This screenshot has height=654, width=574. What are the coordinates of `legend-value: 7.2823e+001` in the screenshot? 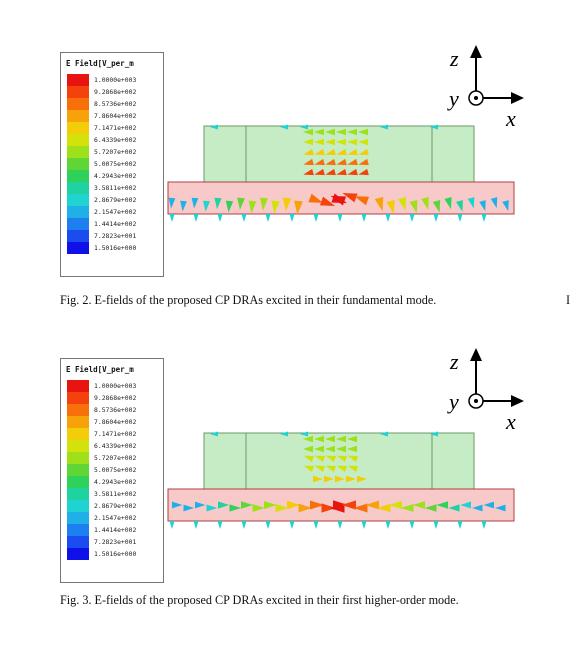 It's located at (115, 236).